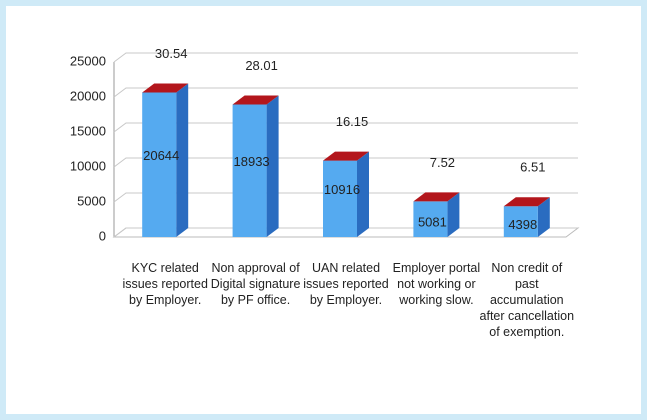  Describe the element at coordinates (91, 200) in the screenshot. I see `y-tick-label: 5000` at that location.